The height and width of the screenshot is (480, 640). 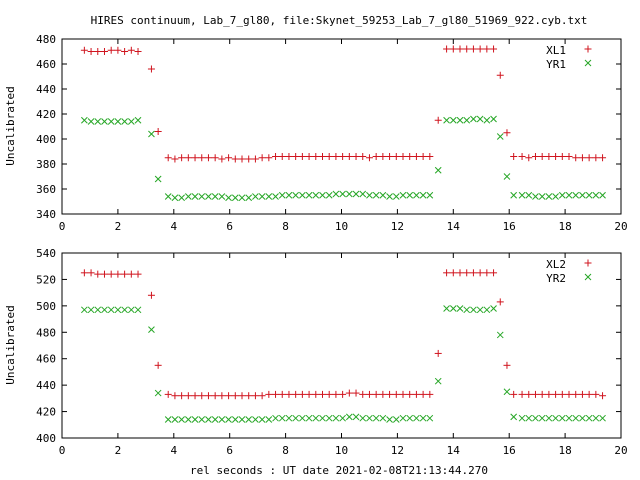 I want to click on lower-y-tick-label: 440, so click(x=46, y=385).